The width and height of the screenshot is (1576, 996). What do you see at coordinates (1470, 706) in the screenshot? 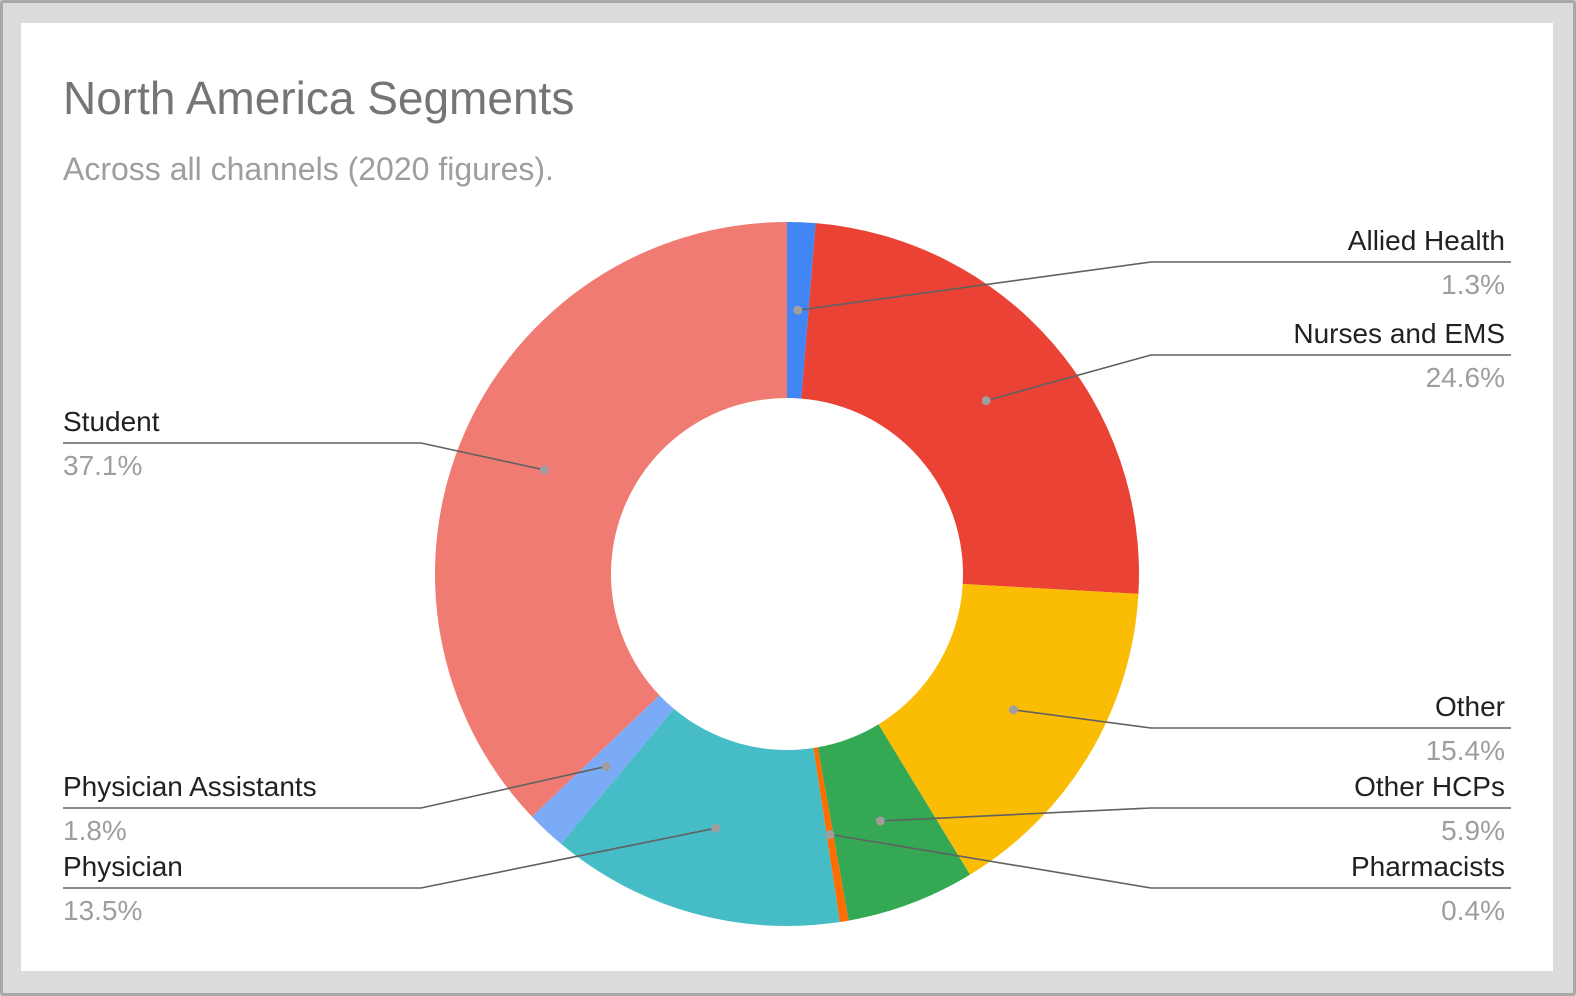
I see `slice-label-other: Other` at bounding box center [1470, 706].